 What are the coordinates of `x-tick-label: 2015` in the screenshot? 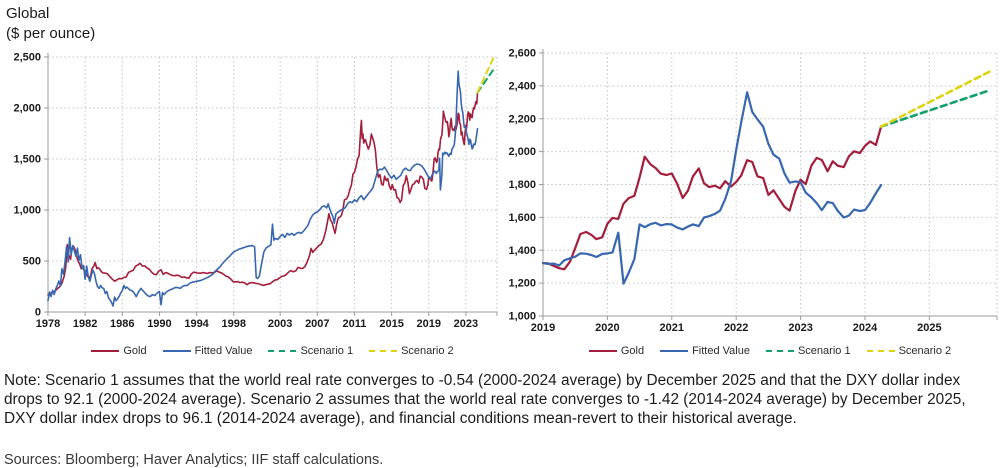 It's located at (391, 324).